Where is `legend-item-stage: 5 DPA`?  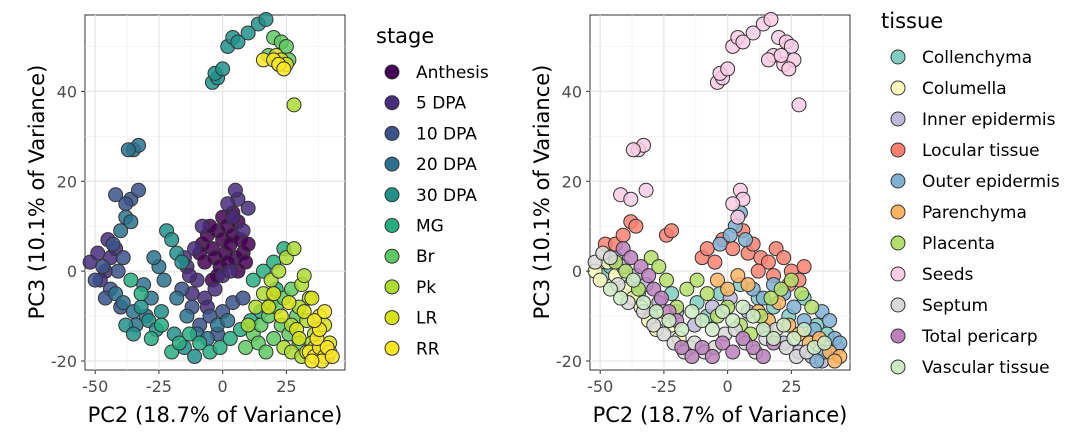
legend-item-stage: 5 DPA is located at coordinates (425, 104).